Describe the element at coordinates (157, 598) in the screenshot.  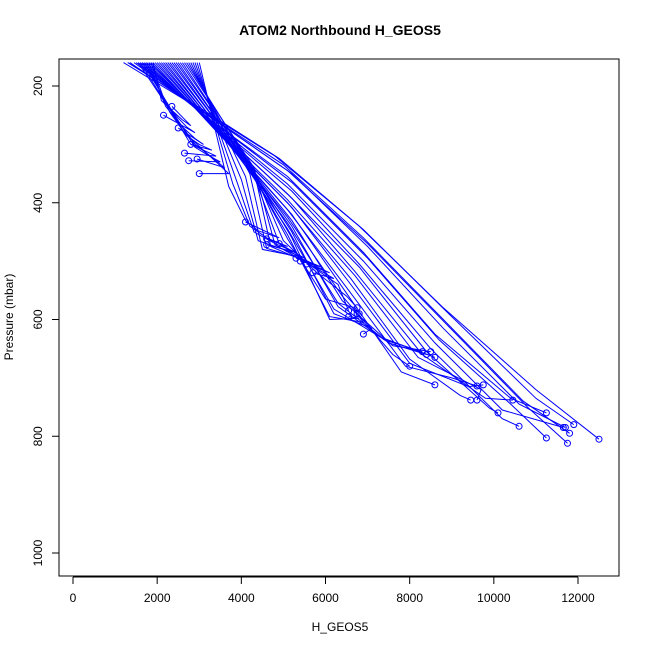
I see `x-tick-label: 2000` at that location.